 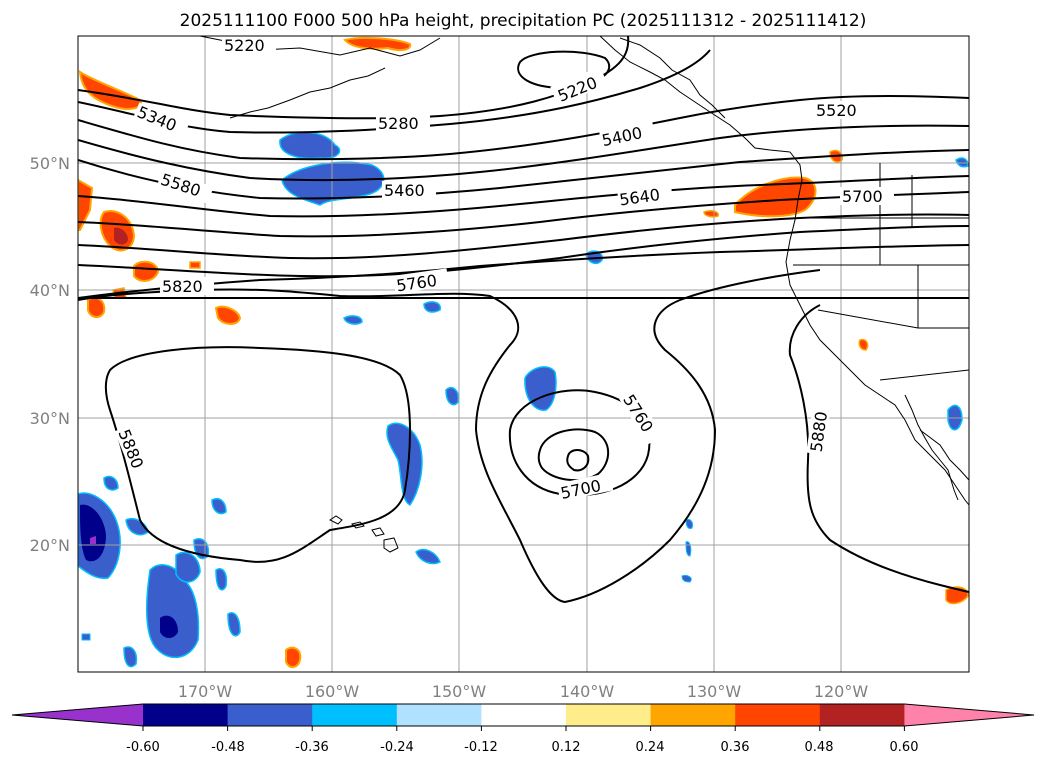 What do you see at coordinates (50, 418) in the screenshot?
I see `lat-tick-label: 30°N` at bounding box center [50, 418].